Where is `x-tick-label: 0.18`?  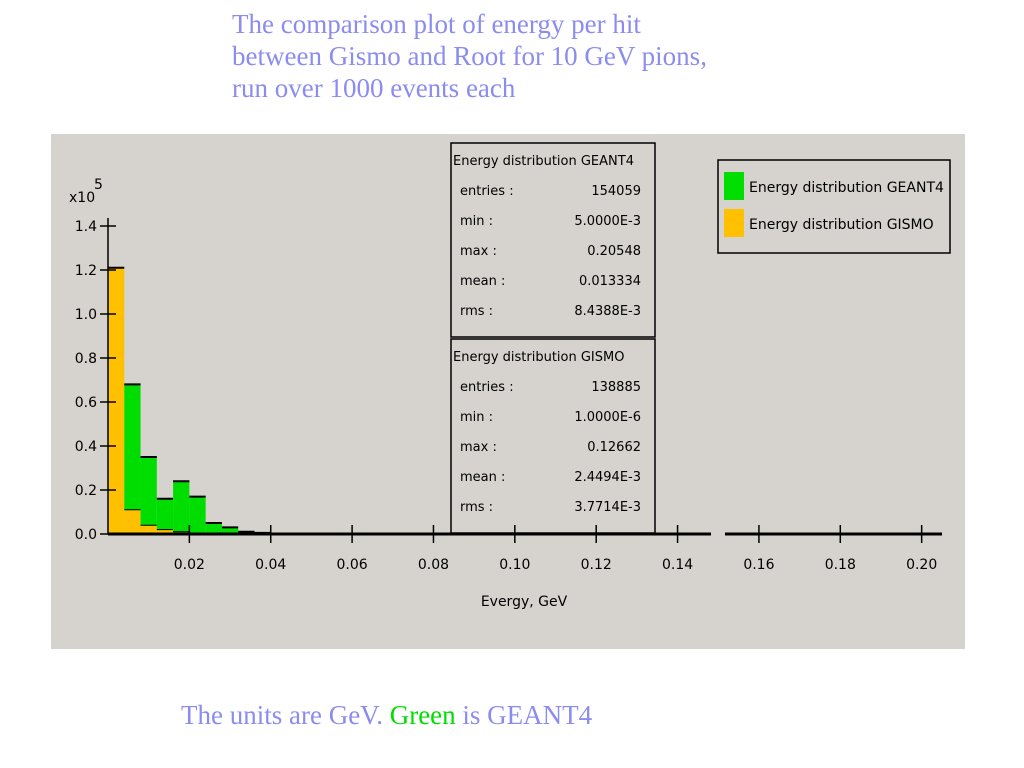
x-tick-label: 0.18 is located at coordinates (840, 565).